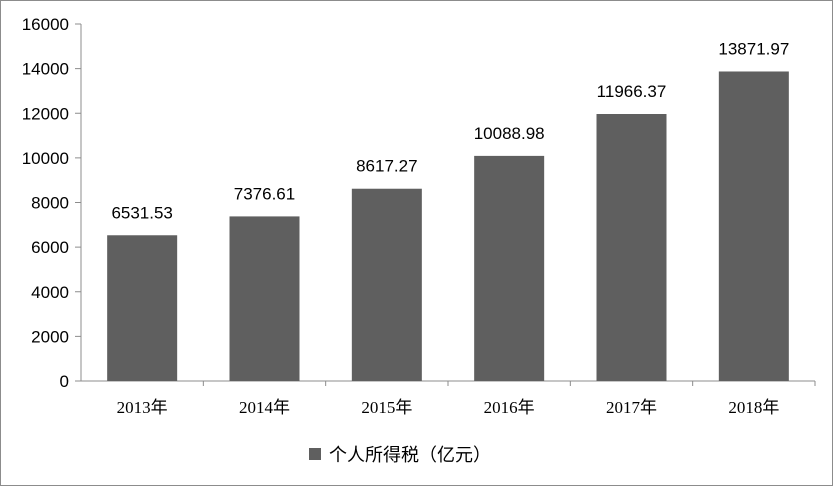 The width and height of the screenshot is (833, 486). I want to click on x-axis-categories: 2013年 2014年 2015年 2016年 2017年 2018年, so click(466, 399).